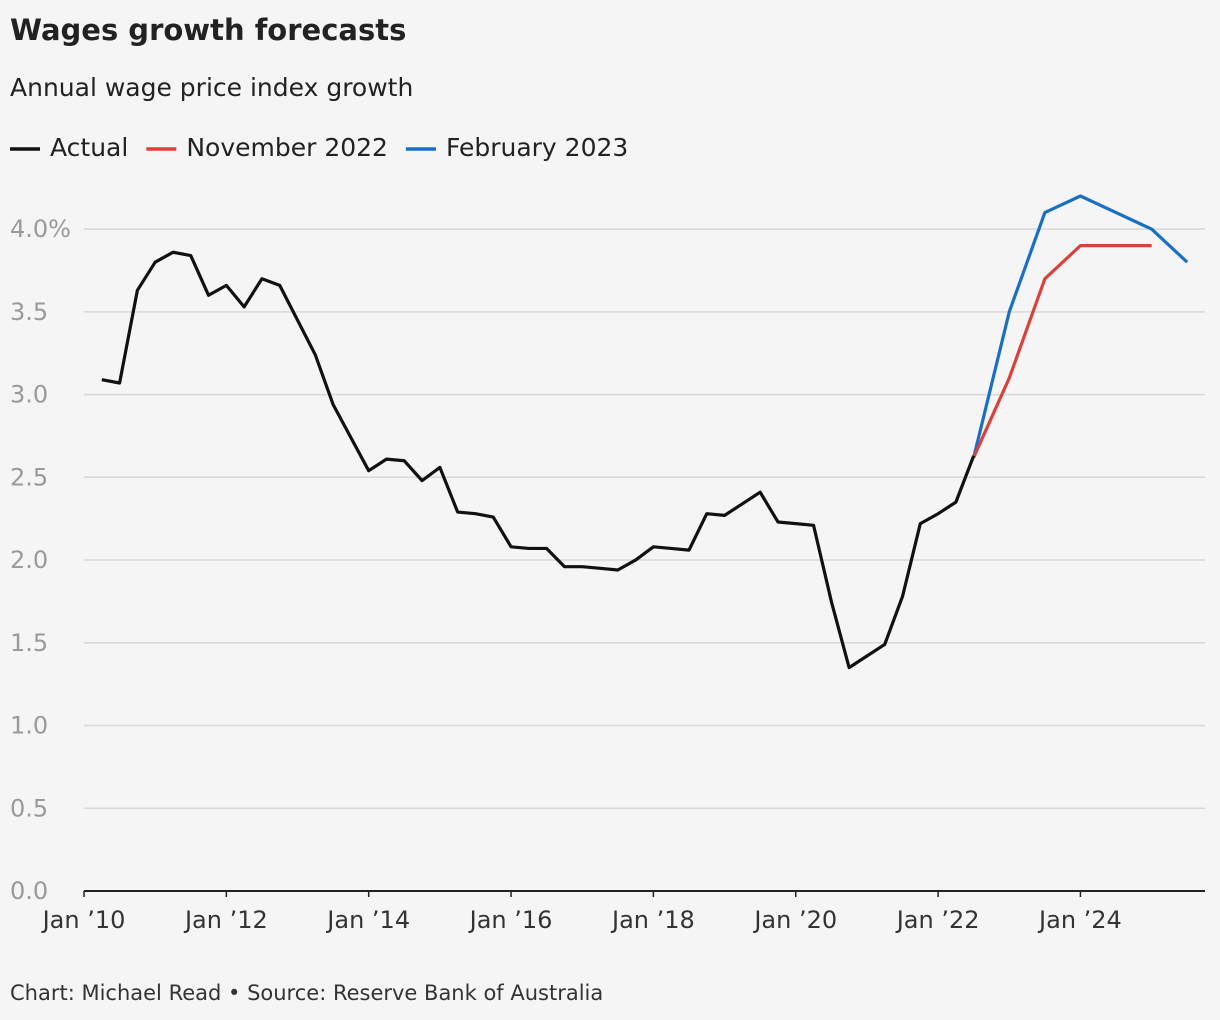 This screenshot has height=1020, width=1220. What do you see at coordinates (29, 477) in the screenshot?
I see `y-tick-label: 2.5` at bounding box center [29, 477].